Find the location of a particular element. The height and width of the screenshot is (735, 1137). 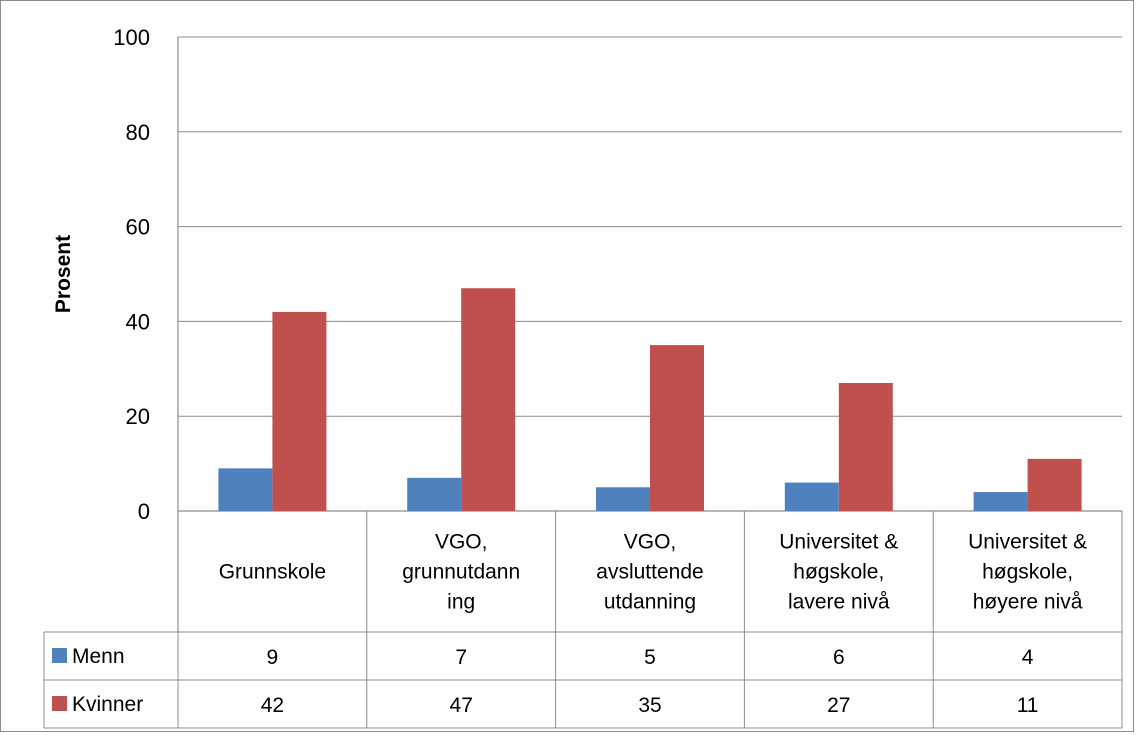

legend-key-menn is located at coordinates (59, 655).